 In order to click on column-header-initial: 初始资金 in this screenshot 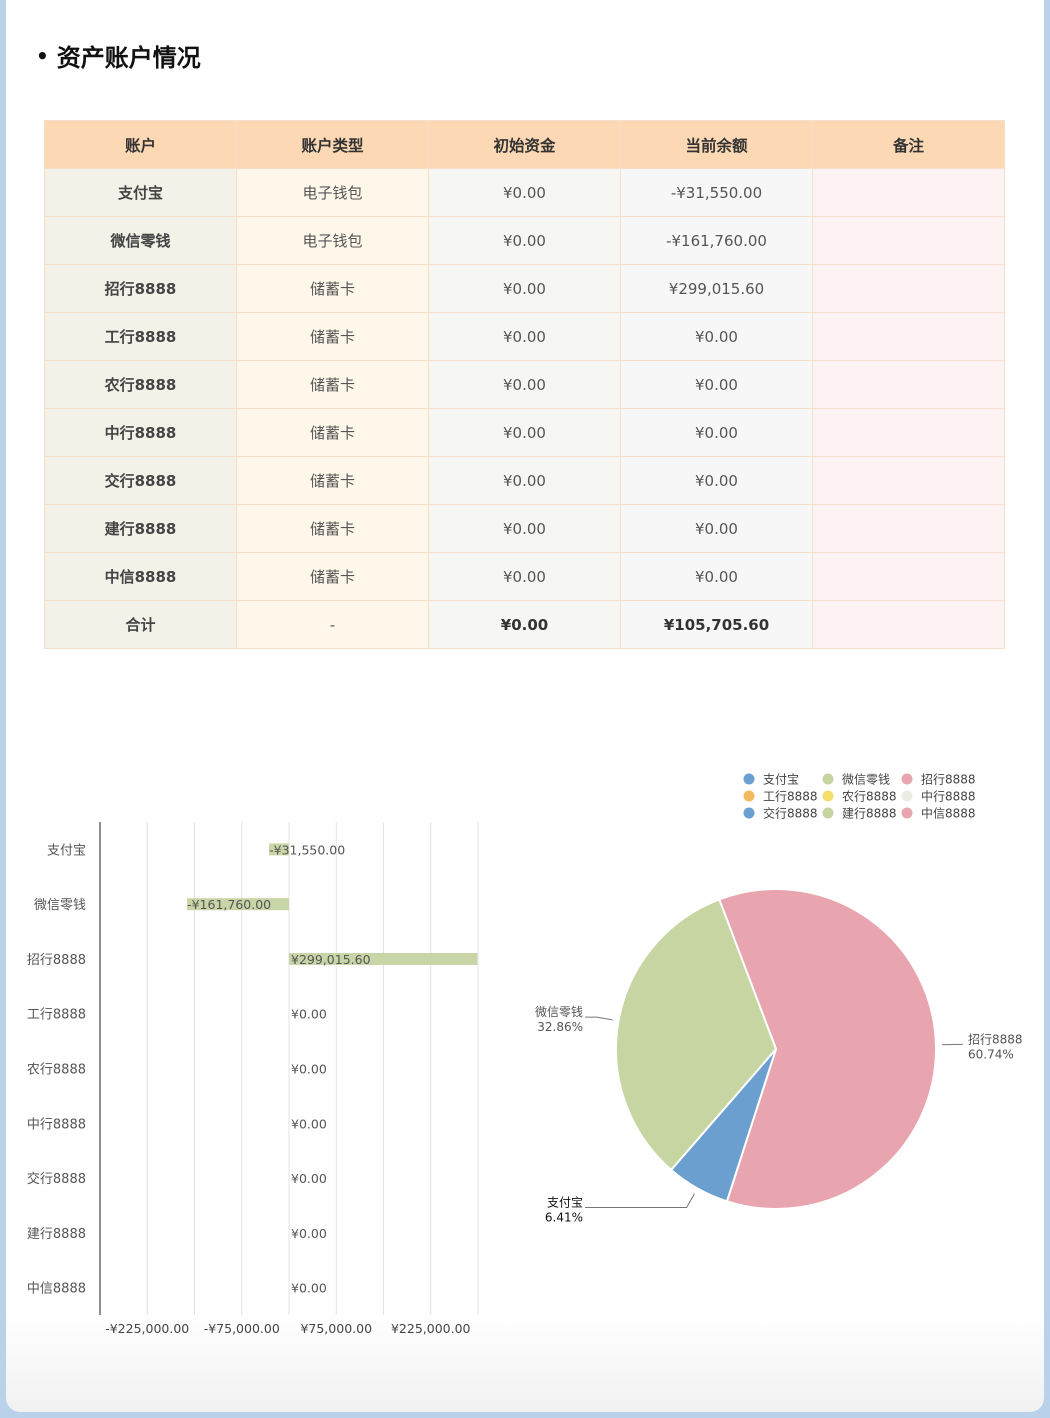, I will do `click(524, 144)`.